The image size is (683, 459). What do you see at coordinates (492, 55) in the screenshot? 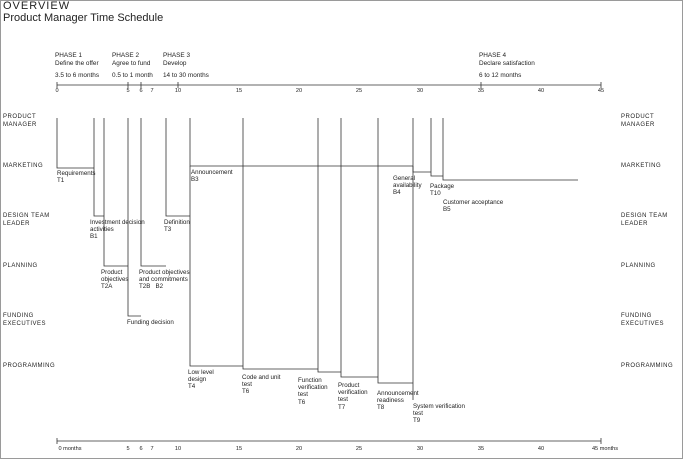
I see `phase-4-name: PHASE 4` at bounding box center [492, 55].